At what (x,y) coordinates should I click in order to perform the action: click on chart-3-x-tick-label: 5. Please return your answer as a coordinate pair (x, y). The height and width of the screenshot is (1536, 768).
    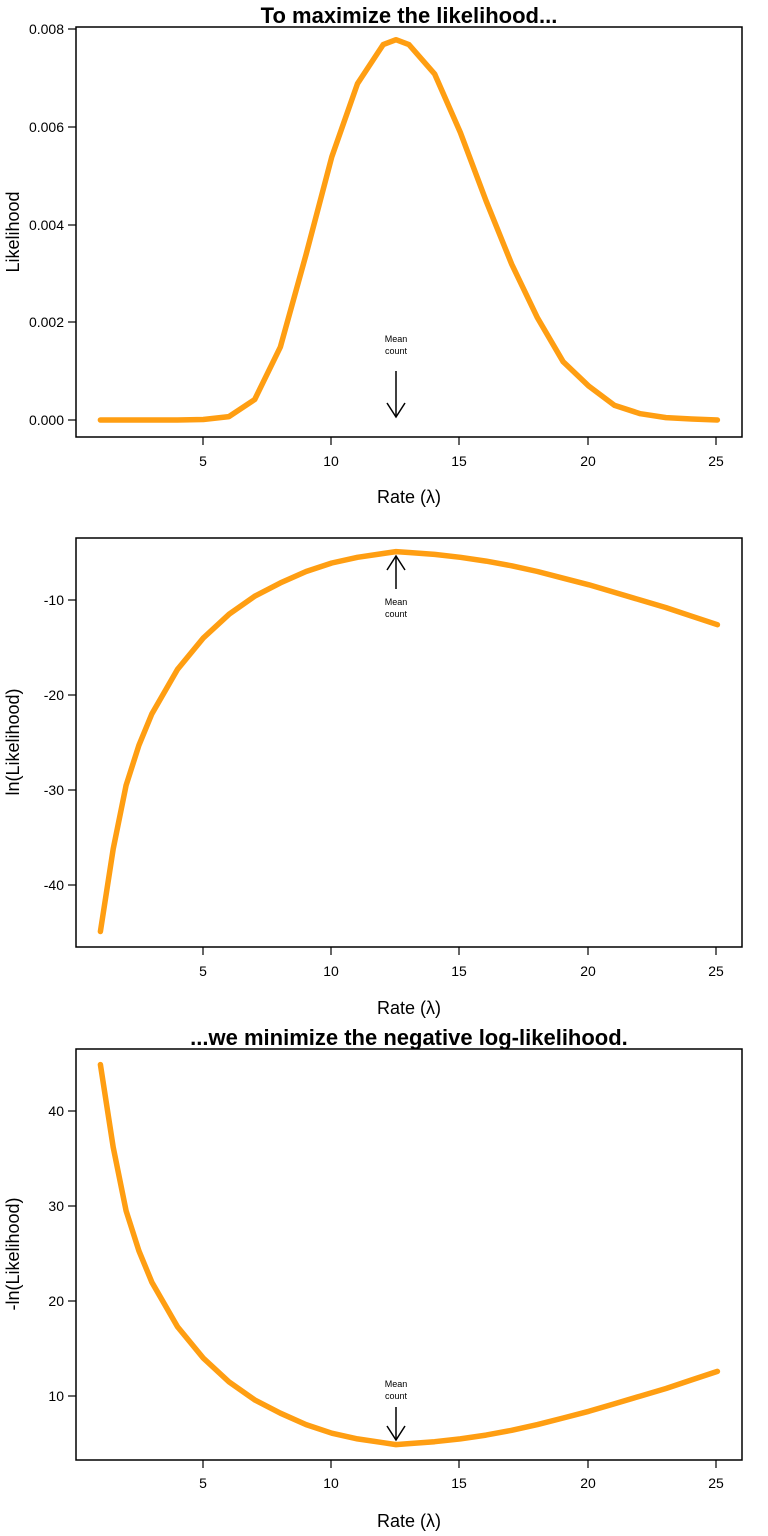
    Looking at the image, I should click on (203, 1483).